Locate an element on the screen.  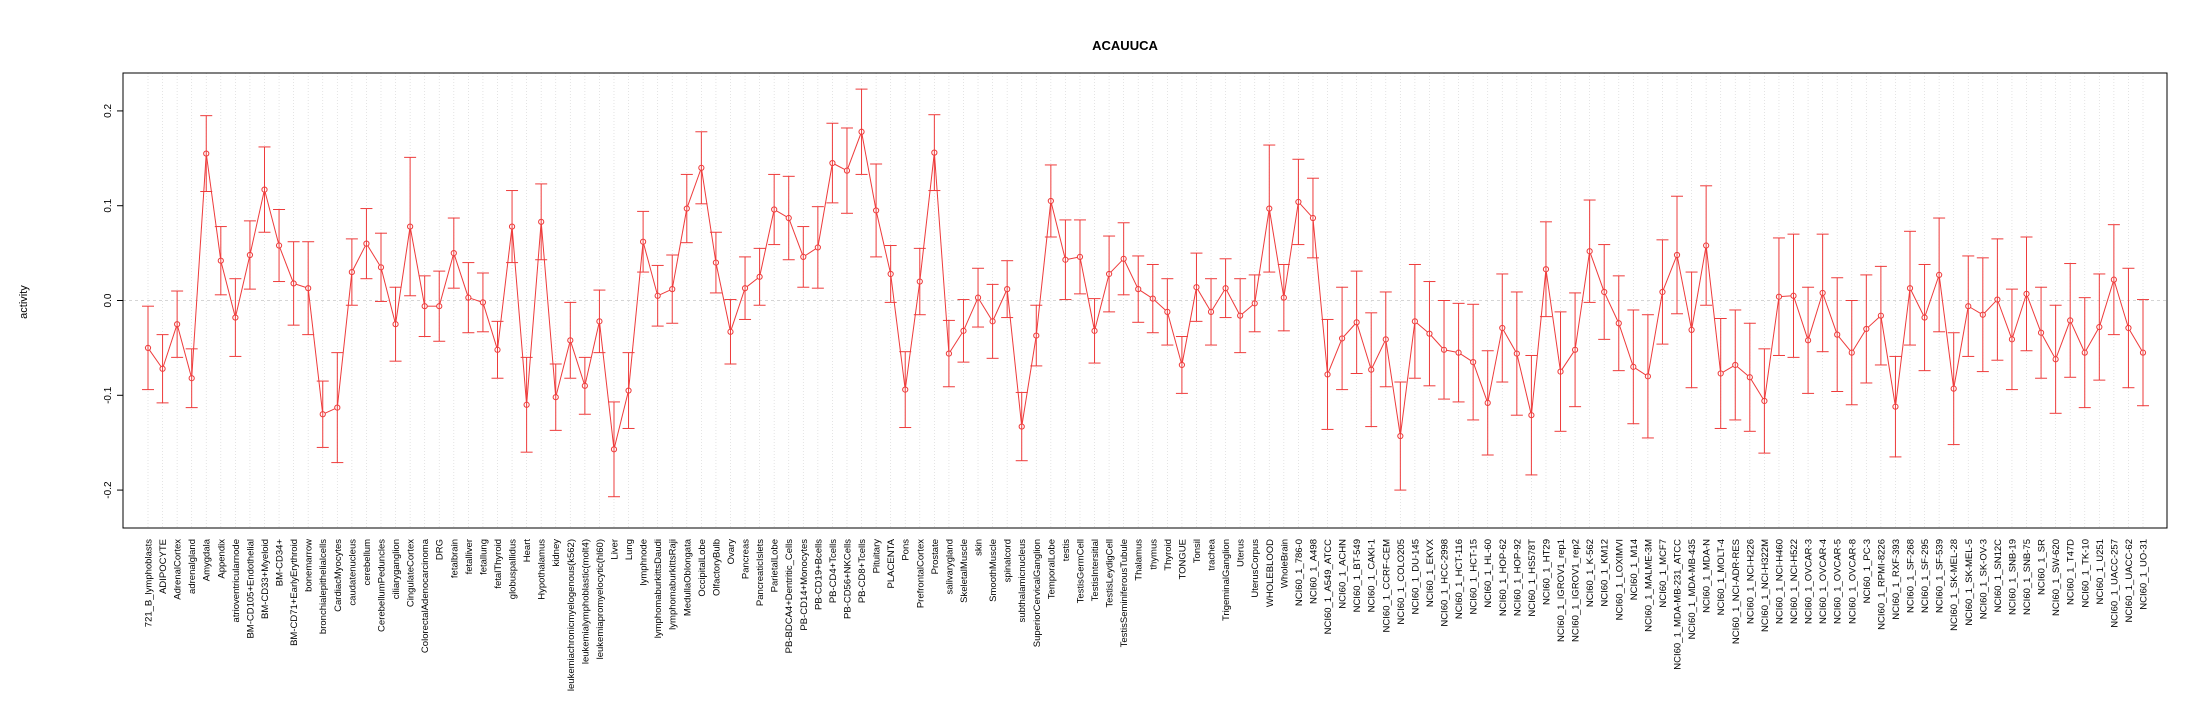
x-tick-label: ciliaryganglion is located at coordinates (396, 569).